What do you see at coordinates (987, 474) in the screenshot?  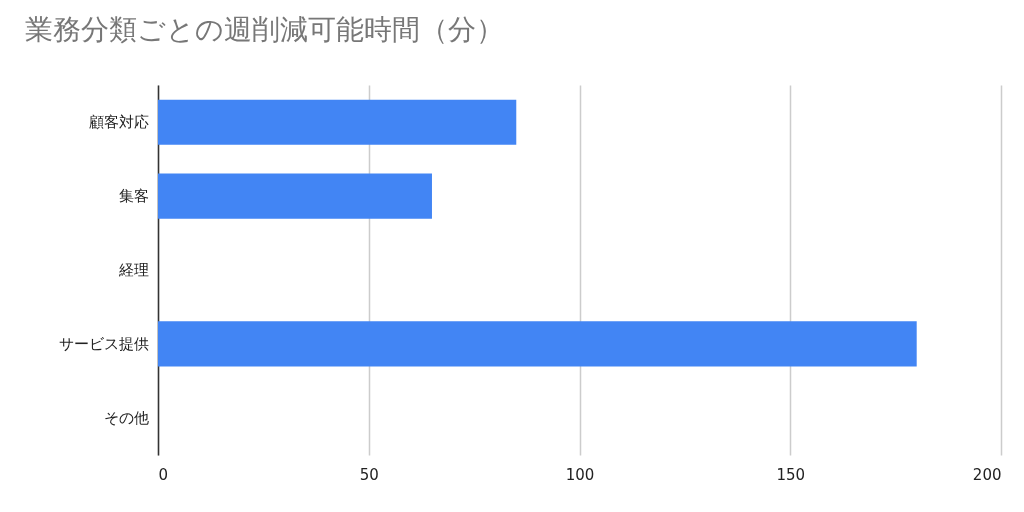 I see `x-tick-label: 200` at bounding box center [987, 474].